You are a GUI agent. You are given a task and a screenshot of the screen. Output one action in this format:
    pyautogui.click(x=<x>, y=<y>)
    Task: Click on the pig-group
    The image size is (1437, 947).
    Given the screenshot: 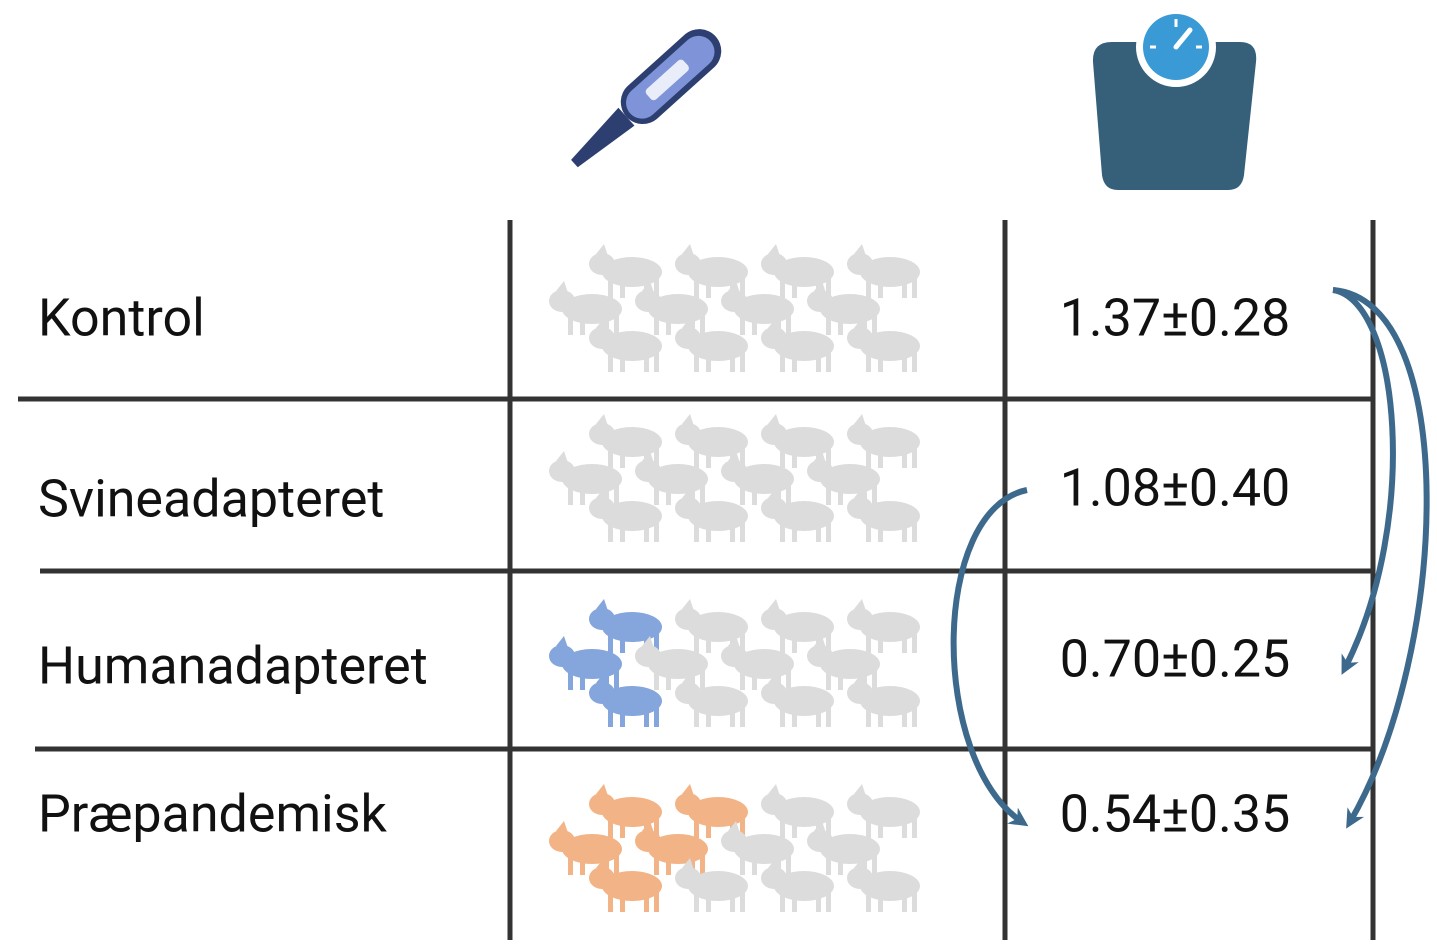 What is the action you would take?
    pyautogui.click(x=734, y=848)
    